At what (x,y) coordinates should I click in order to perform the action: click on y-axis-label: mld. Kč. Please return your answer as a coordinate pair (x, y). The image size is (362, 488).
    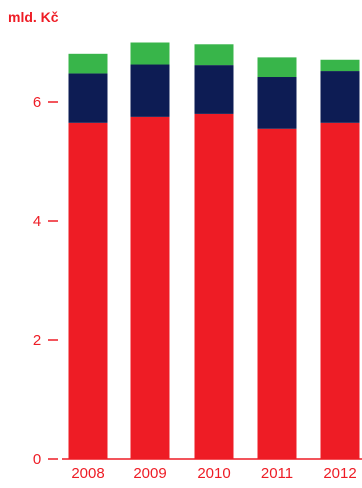
    Looking at the image, I should click on (33, 17).